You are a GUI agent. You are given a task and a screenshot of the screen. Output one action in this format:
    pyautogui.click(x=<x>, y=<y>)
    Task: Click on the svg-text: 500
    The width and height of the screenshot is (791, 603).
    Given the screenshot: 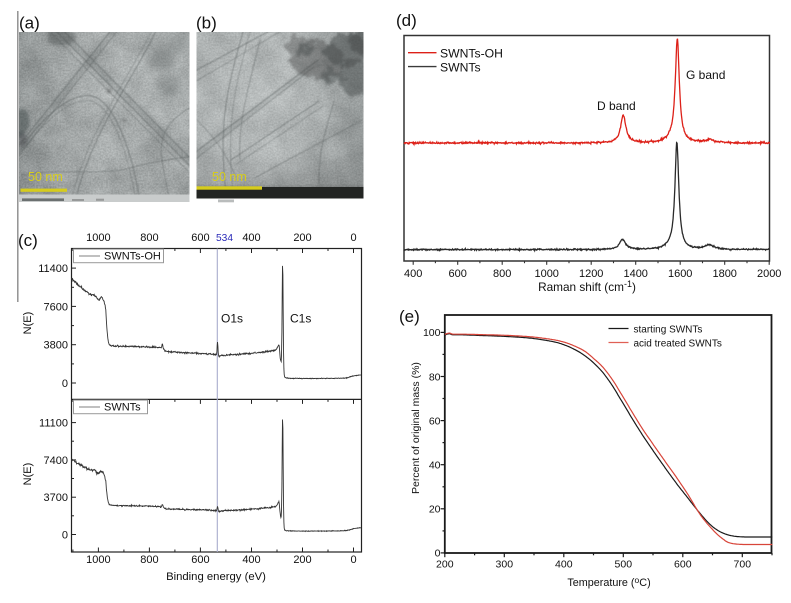 What is the action you would take?
    pyautogui.click(x=624, y=565)
    